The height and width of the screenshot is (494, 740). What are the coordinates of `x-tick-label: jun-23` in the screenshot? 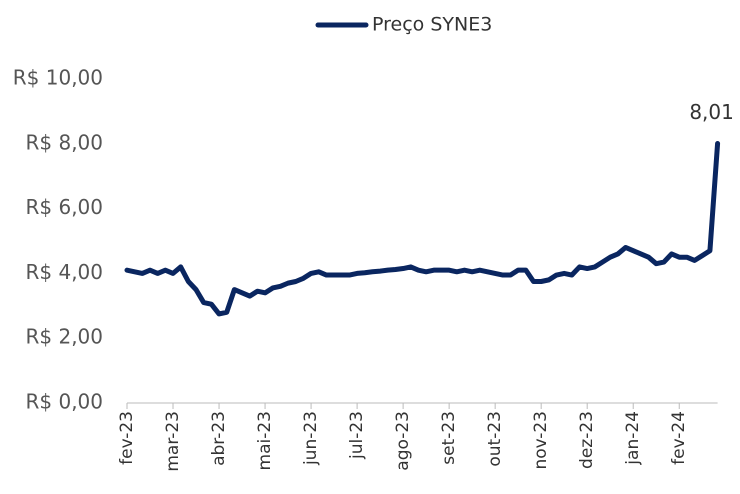 It's located at (311, 438).